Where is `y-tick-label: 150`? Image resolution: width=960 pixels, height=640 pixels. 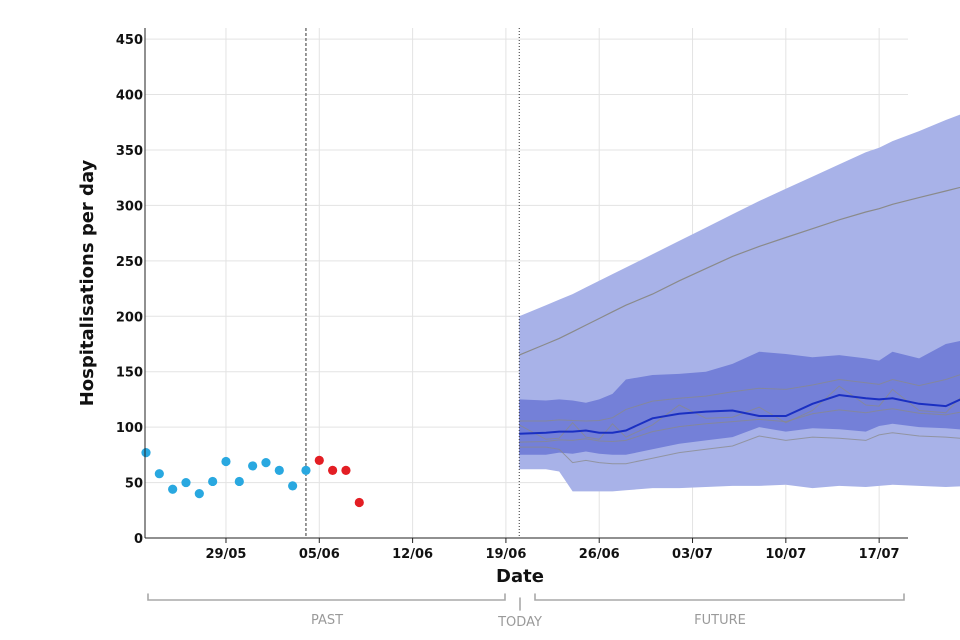
y-tick-label: 150 is located at coordinates (129, 373).